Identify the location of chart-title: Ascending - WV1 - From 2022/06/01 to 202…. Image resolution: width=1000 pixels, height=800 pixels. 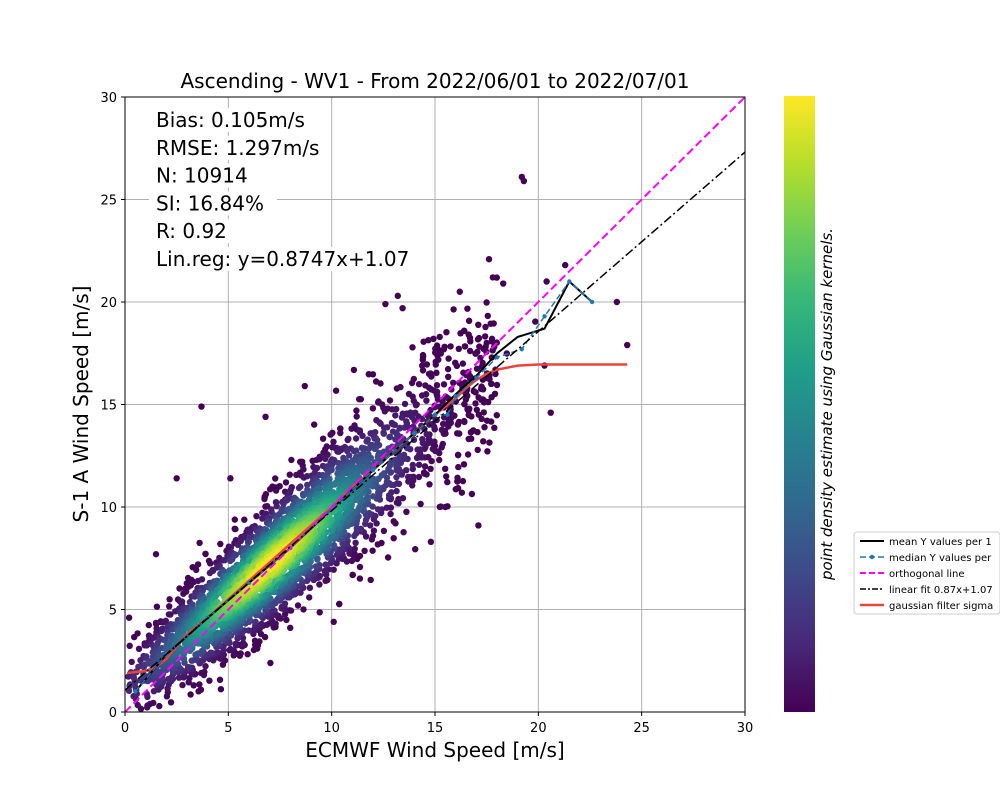
(435, 81).